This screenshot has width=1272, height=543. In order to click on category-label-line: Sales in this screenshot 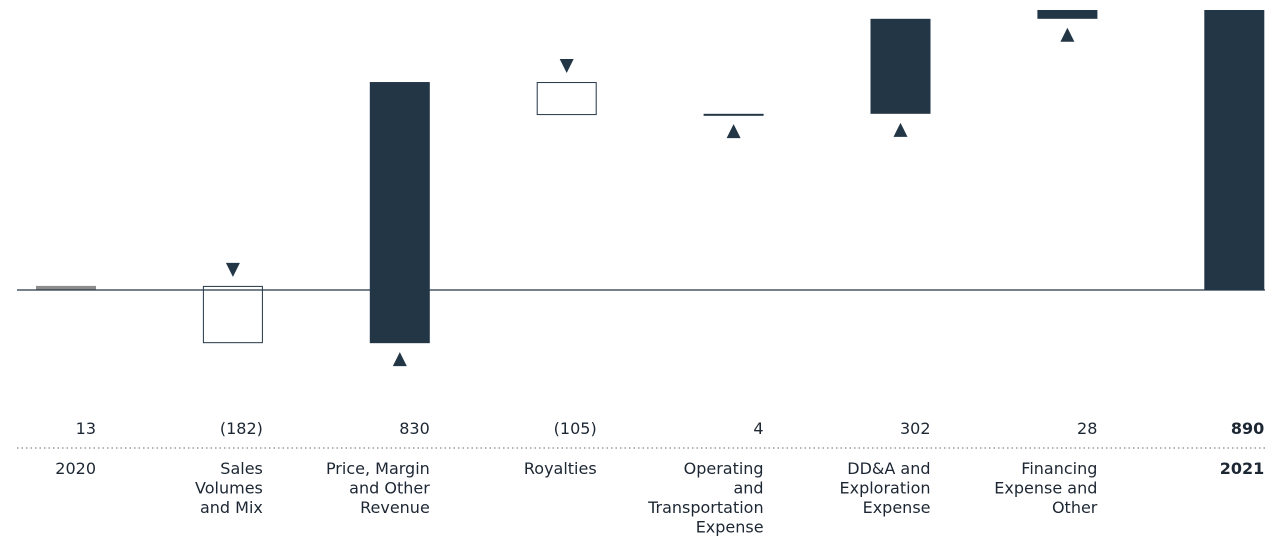, I will do `click(241, 468)`.